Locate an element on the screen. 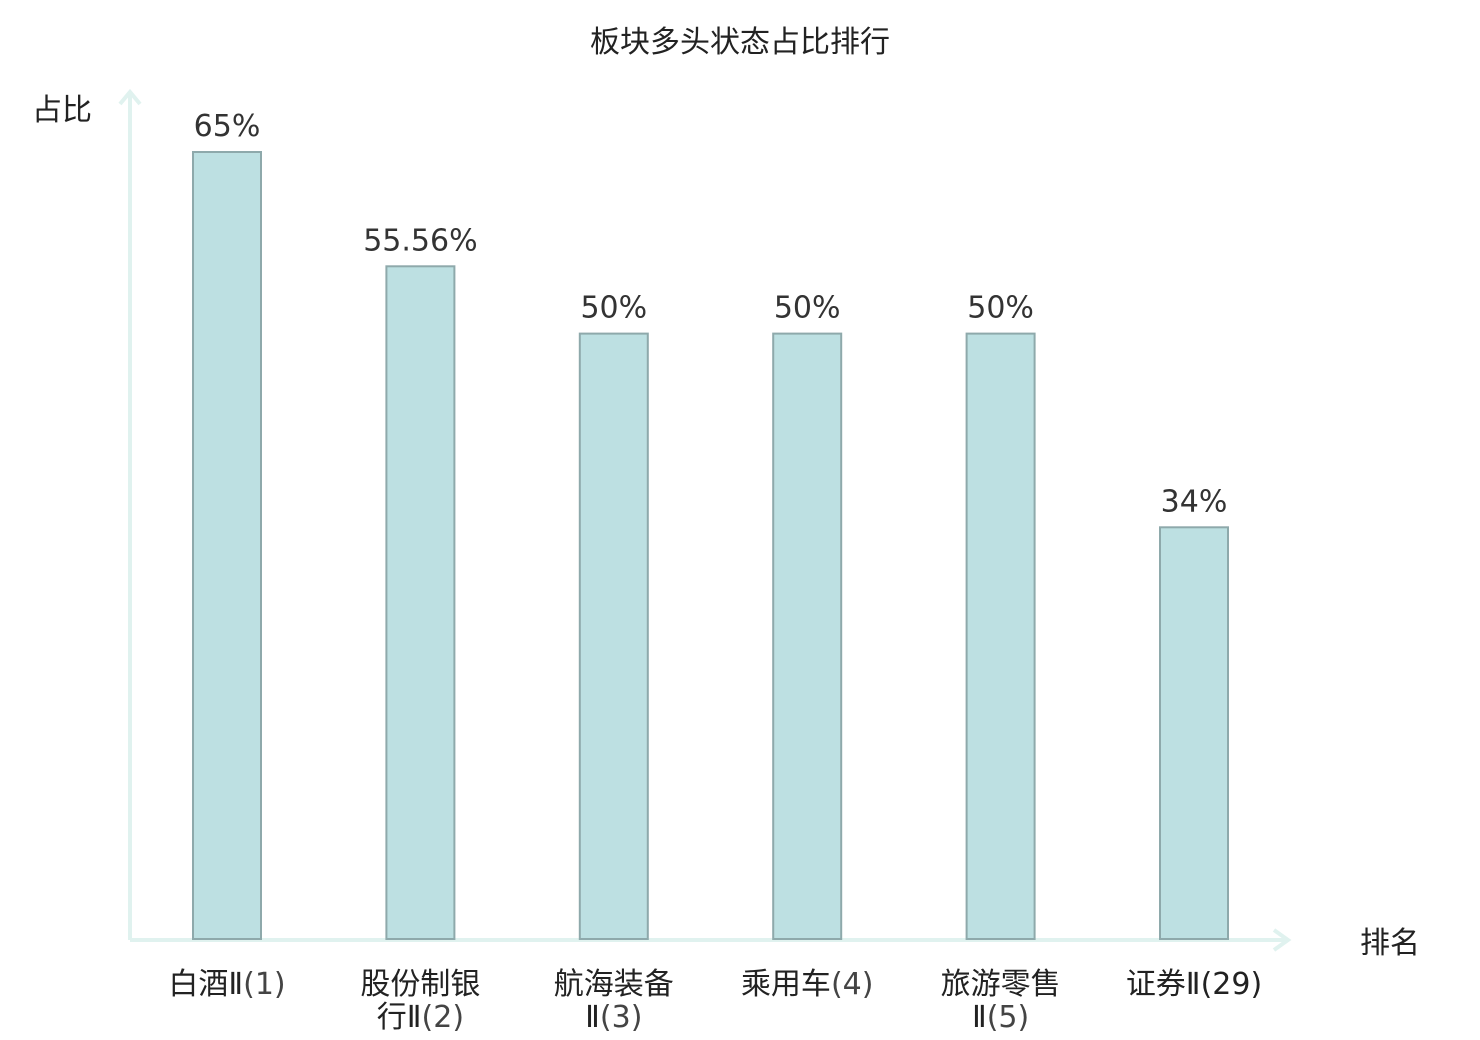 This screenshot has width=1480, height=1040. y-axis is located at coordinates (130, 514).